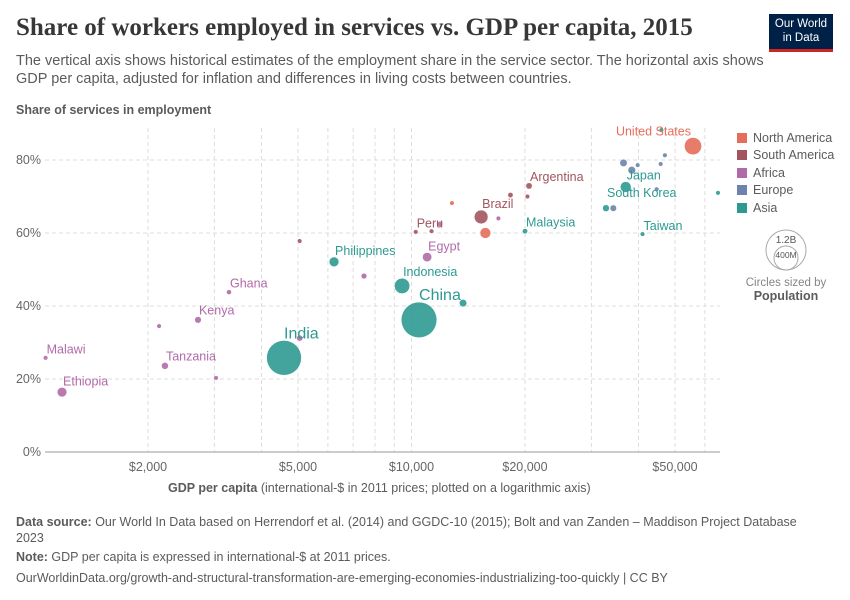 The image size is (850, 600). What do you see at coordinates (529, 186) in the screenshot?
I see `data-point-argentina` at bounding box center [529, 186].